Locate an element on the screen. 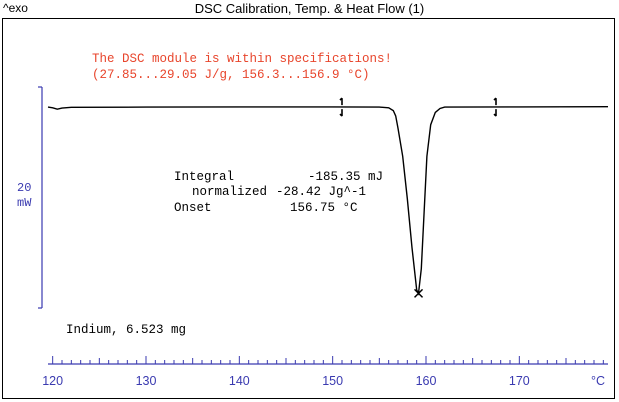 This screenshot has height=402, width=619. spec-message-line1: The DSC module is within specifications! is located at coordinates (242, 59).